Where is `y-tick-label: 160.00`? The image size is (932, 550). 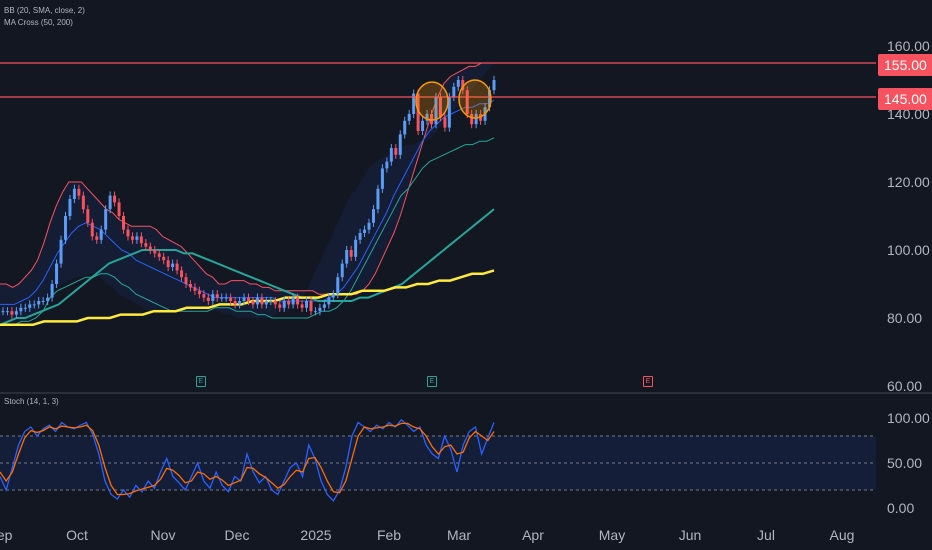 y-tick-label: 160.00 is located at coordinates (908, 46).